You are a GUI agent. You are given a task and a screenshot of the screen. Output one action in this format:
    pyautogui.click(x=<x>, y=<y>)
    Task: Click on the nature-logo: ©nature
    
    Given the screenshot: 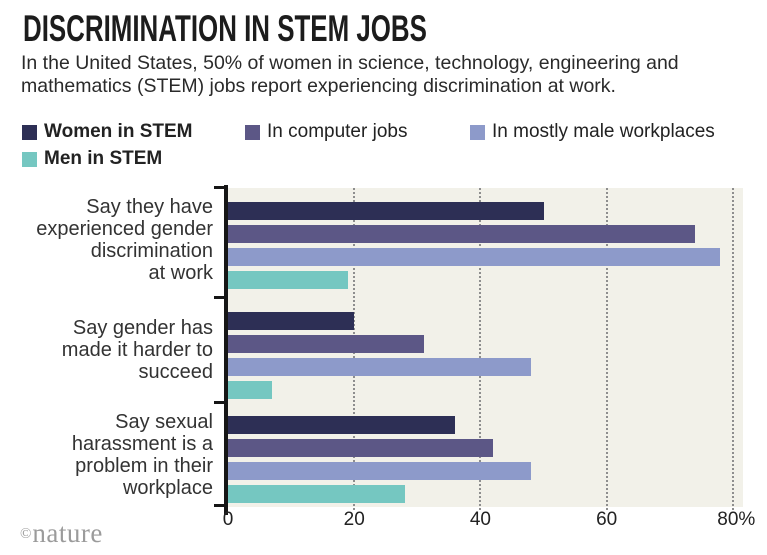 What is the action you would take?
    pyautogui.click(x=61, y=533)
    